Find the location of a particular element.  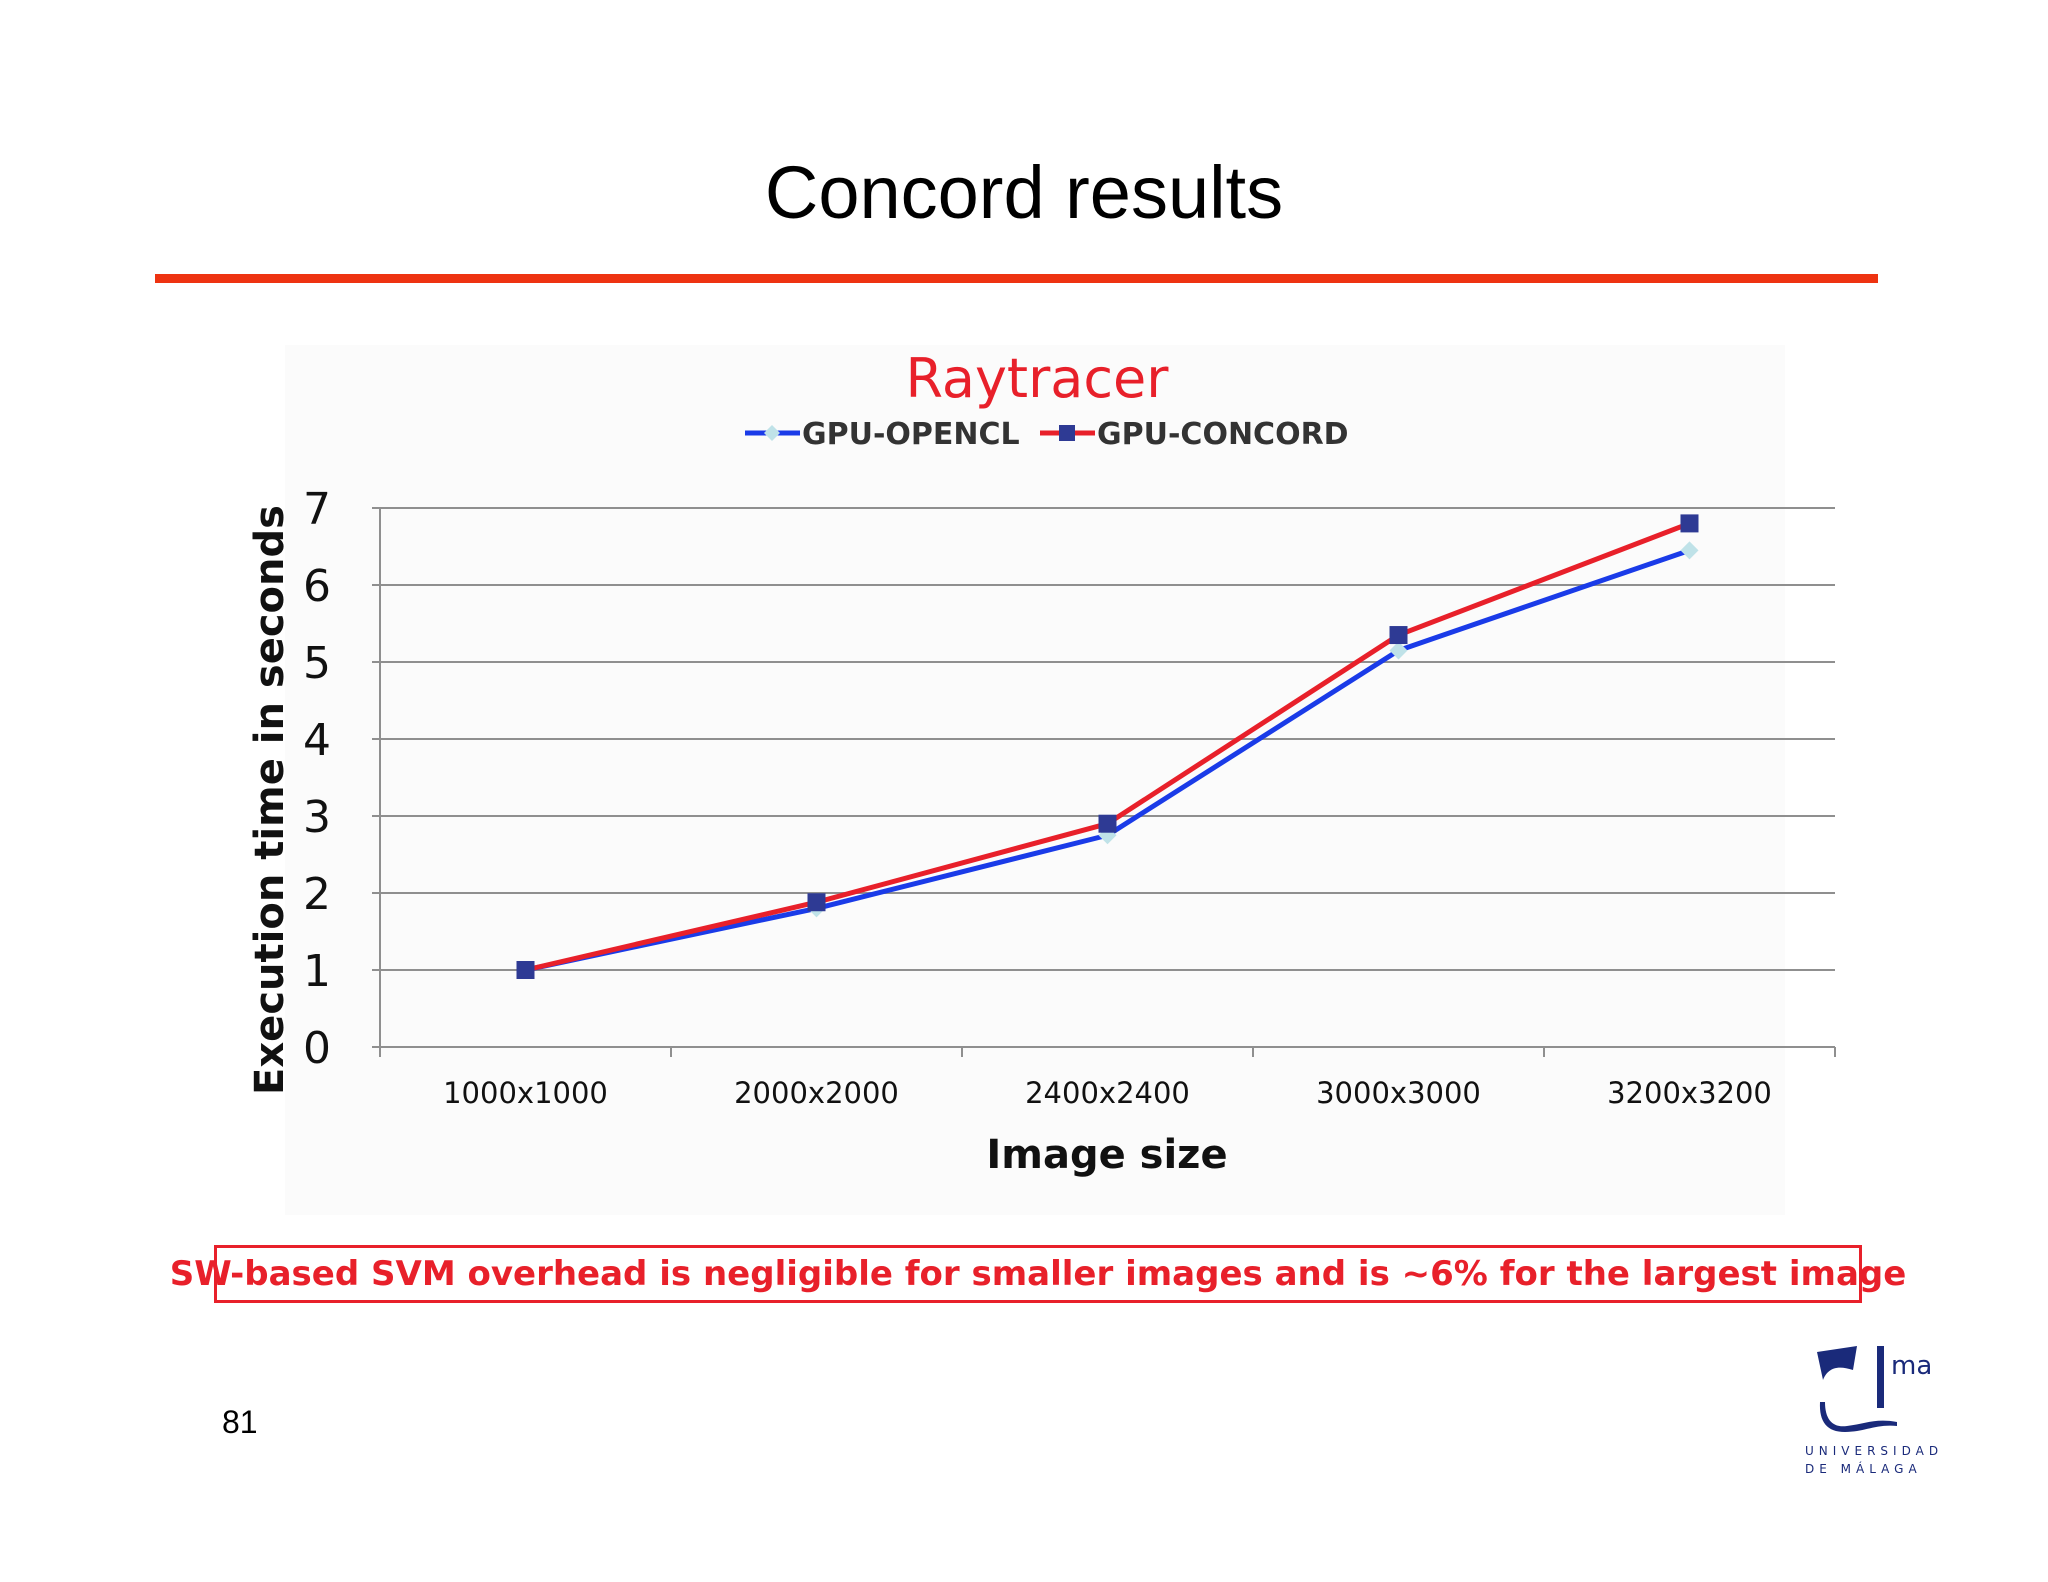

y-tick-label: 4 is located at coordinates (317, 740).